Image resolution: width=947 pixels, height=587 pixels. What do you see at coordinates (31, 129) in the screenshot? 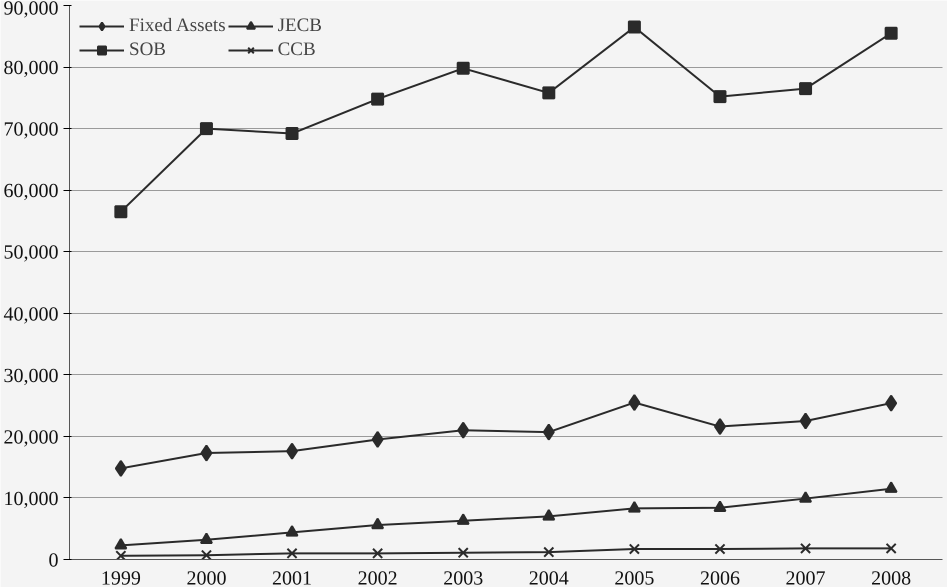
I see `y-tick-label: 70,000` at bounding box center [31, 129].